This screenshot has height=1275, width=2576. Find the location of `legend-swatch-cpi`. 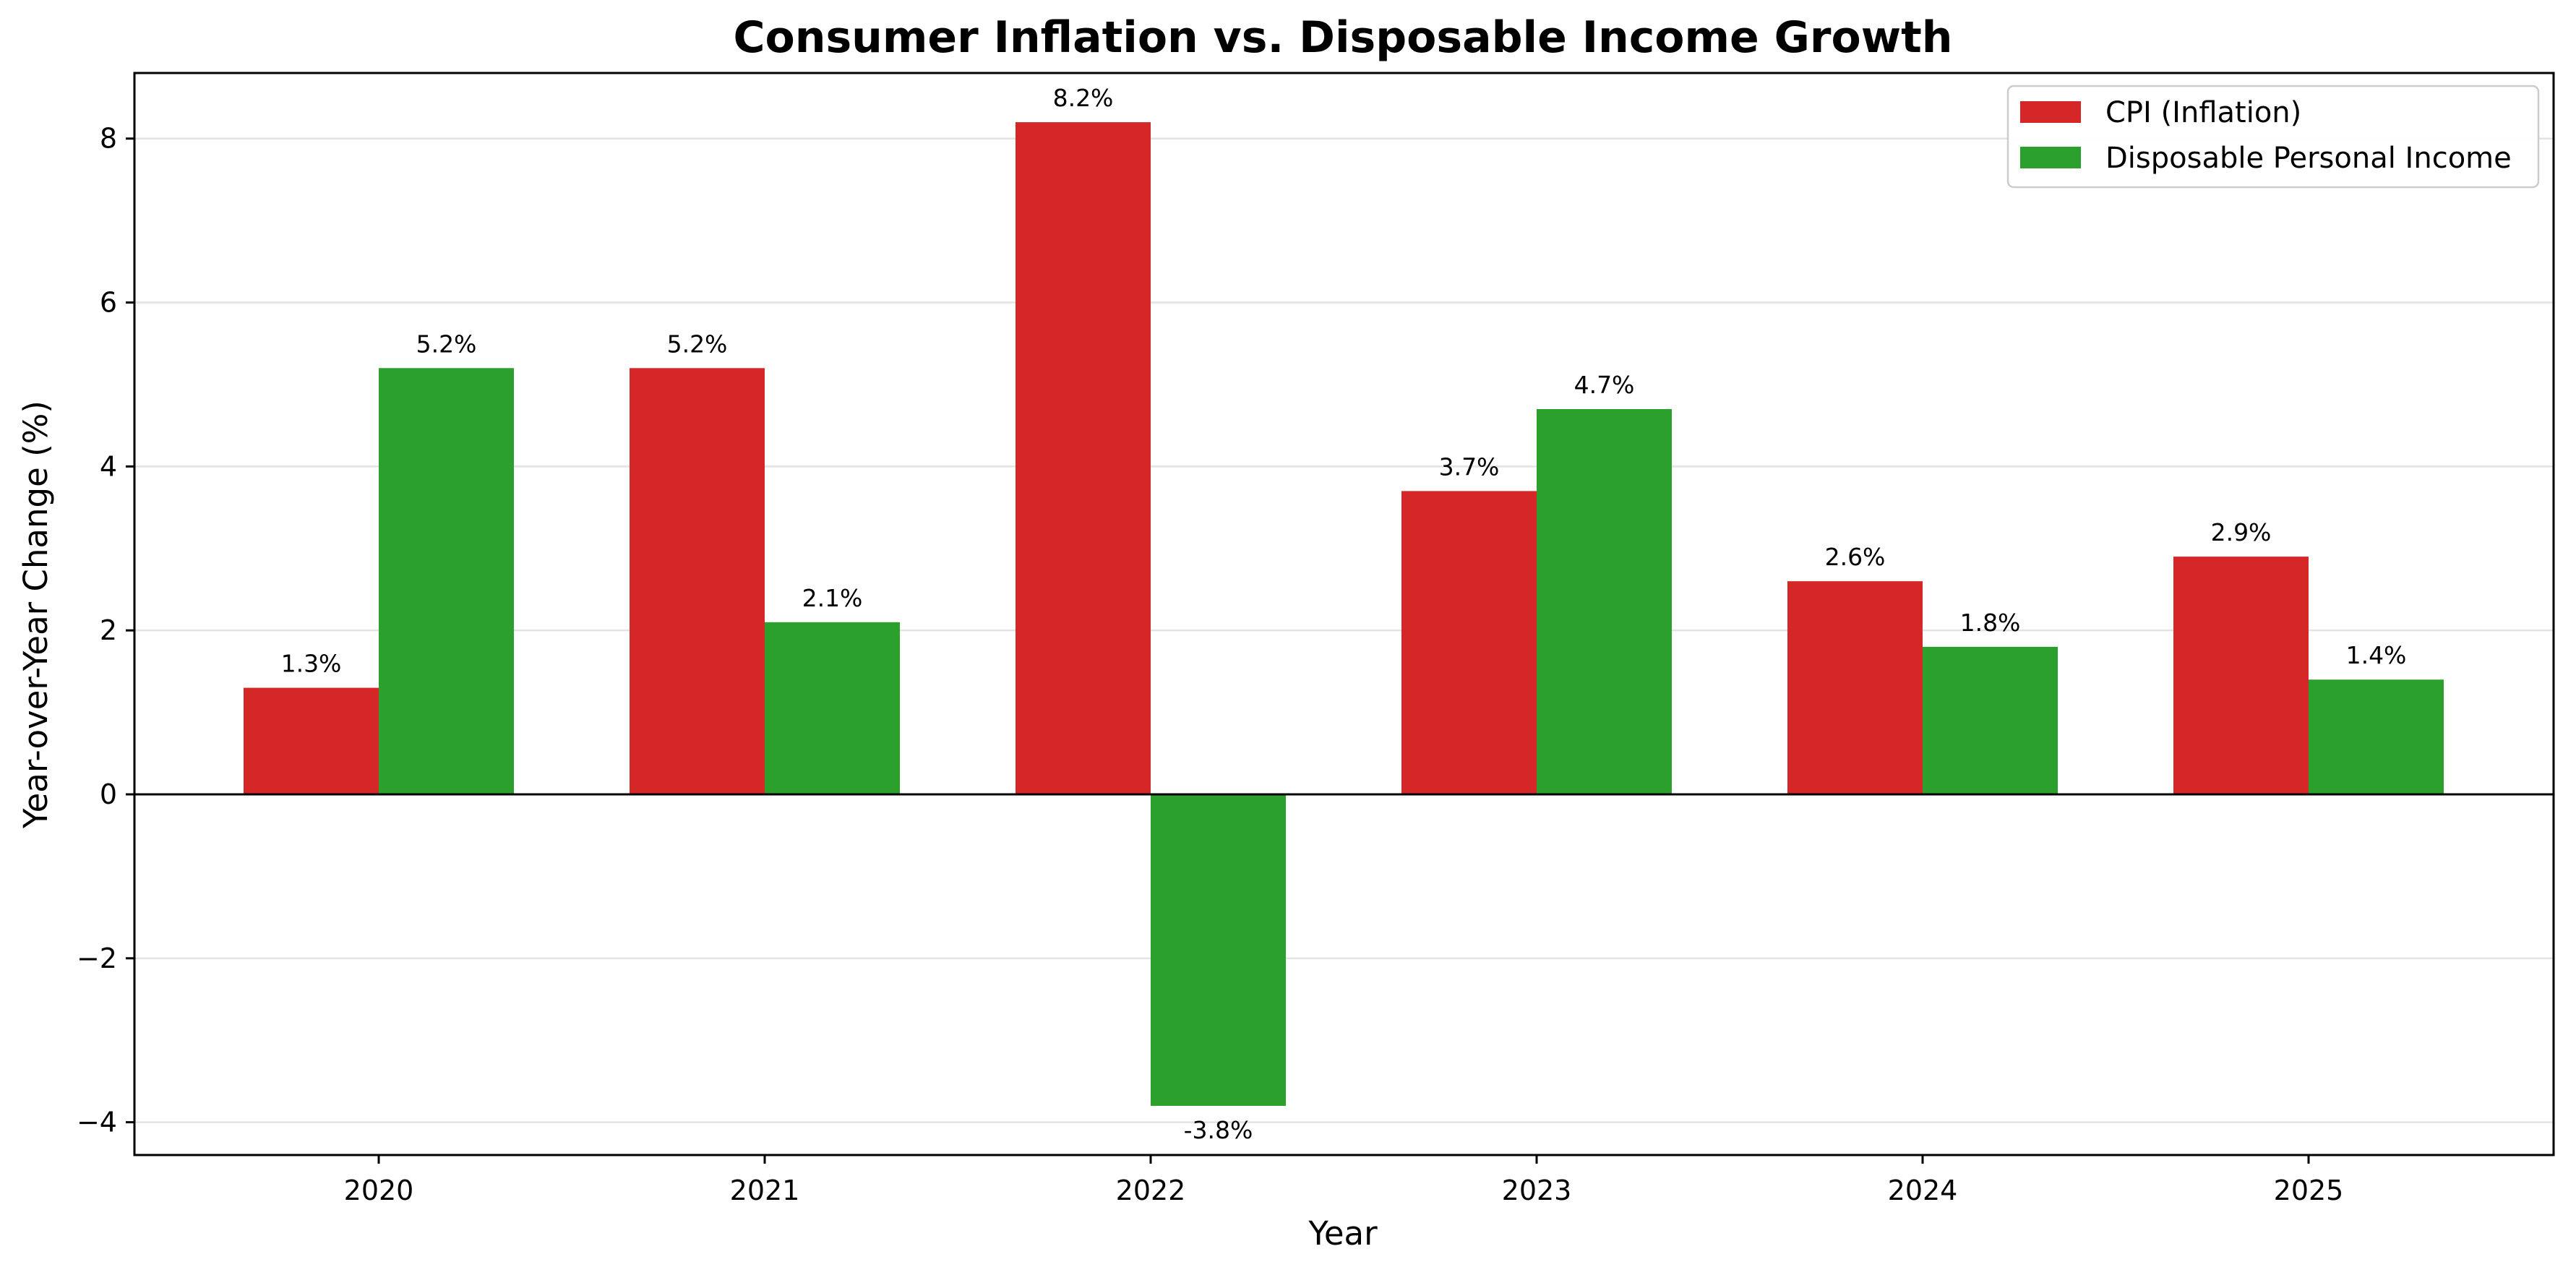

legend-swatch-cpi is located at coordinates (2050, 112).